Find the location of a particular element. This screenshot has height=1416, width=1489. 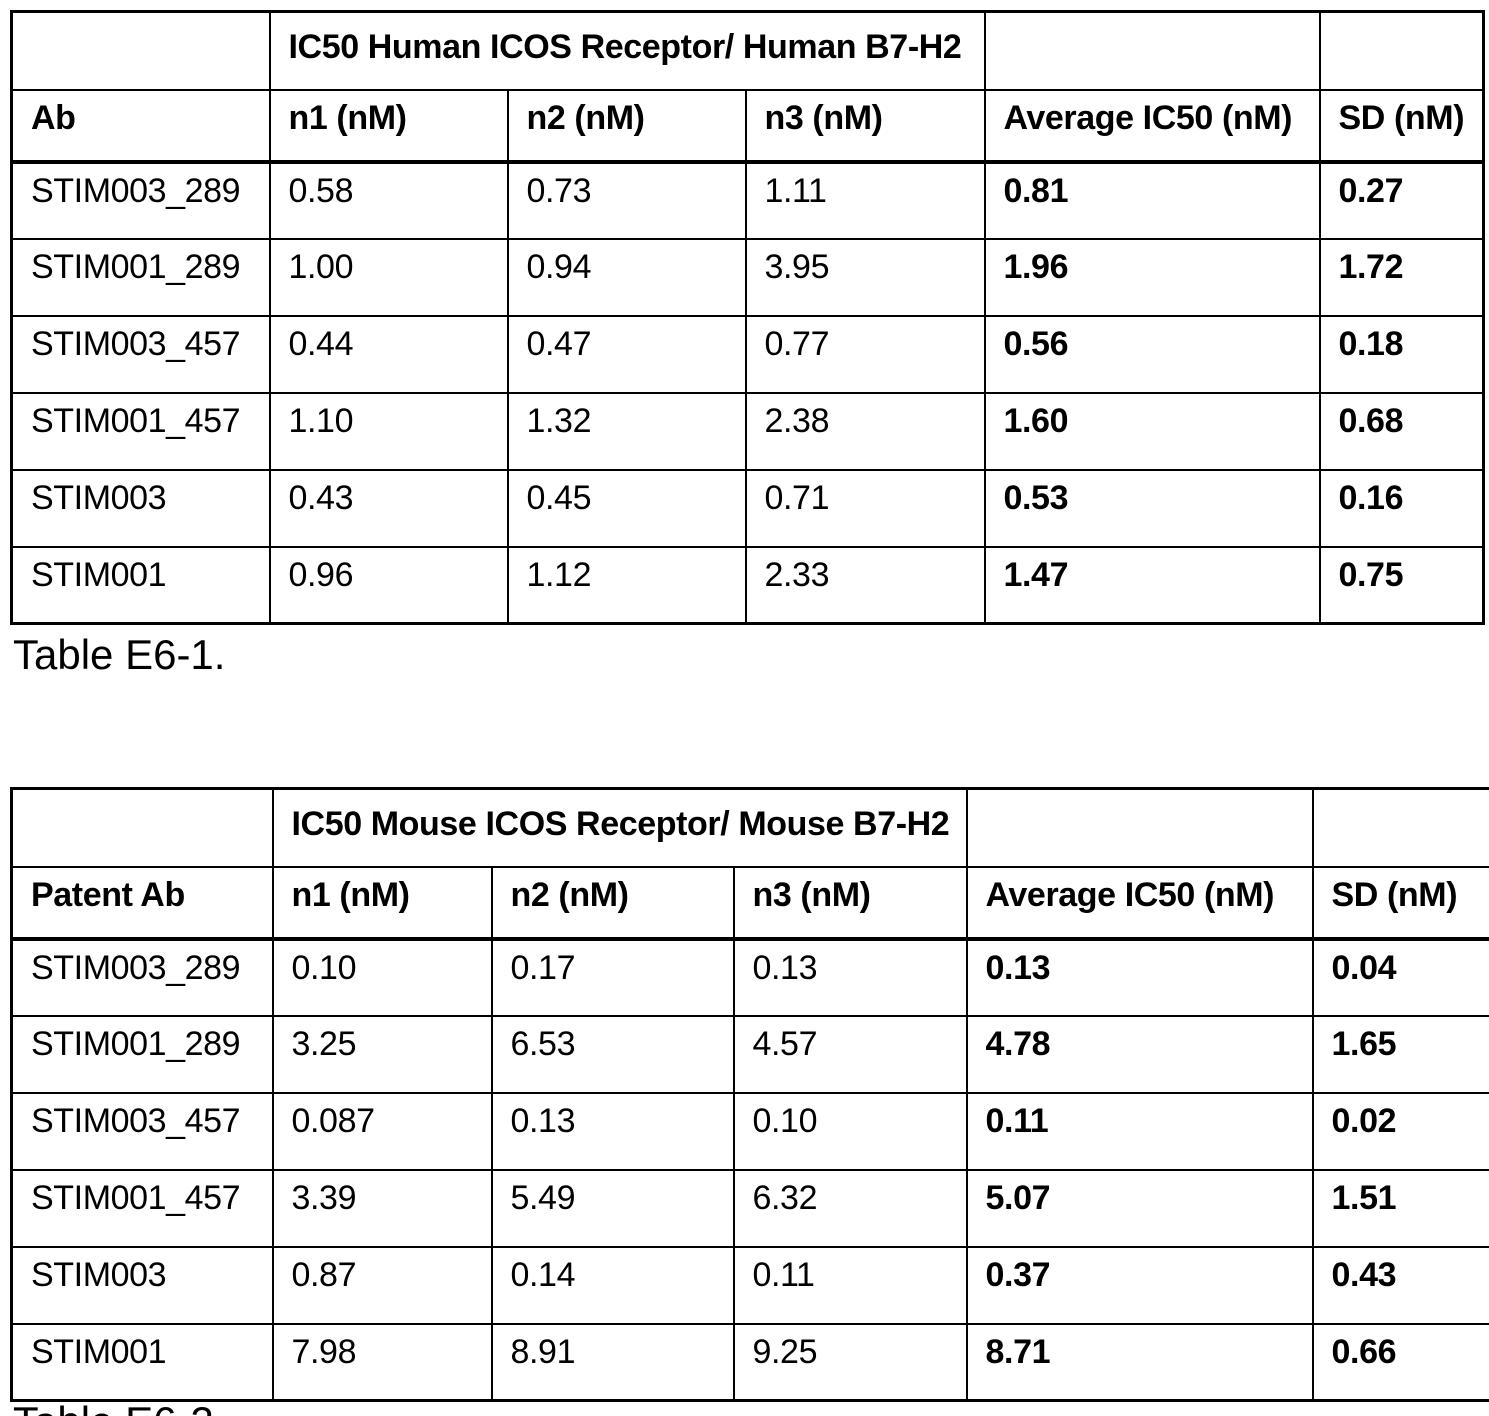

sd-cell: 0.27 is located at coordinates (1401, 200).